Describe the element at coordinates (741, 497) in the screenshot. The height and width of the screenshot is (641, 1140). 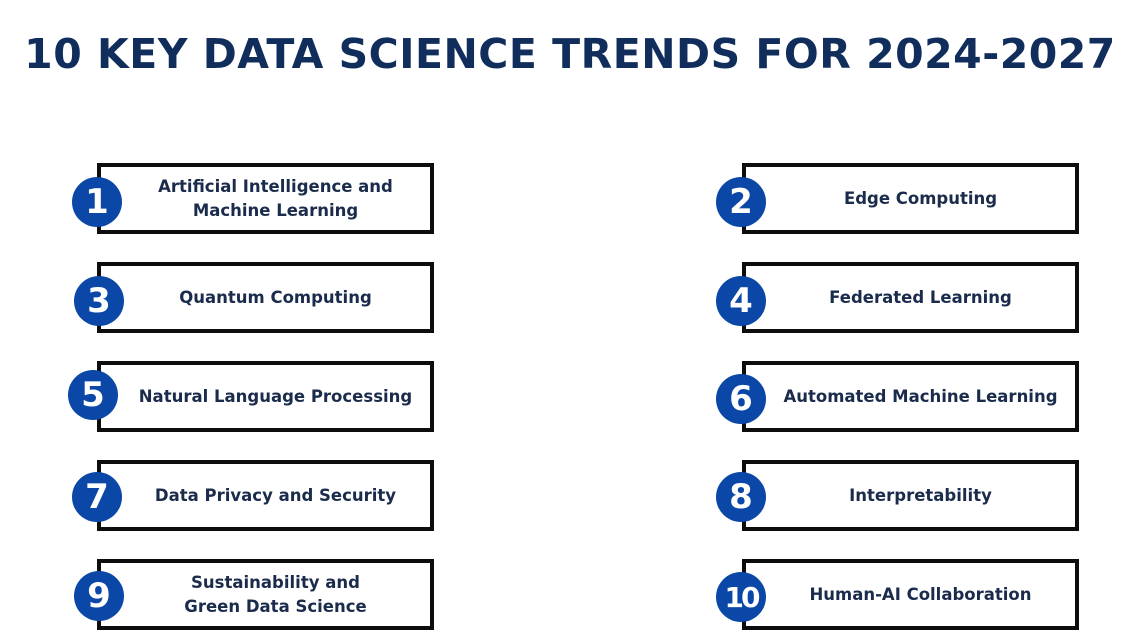
I see `number-badge-8: 8` at that location.